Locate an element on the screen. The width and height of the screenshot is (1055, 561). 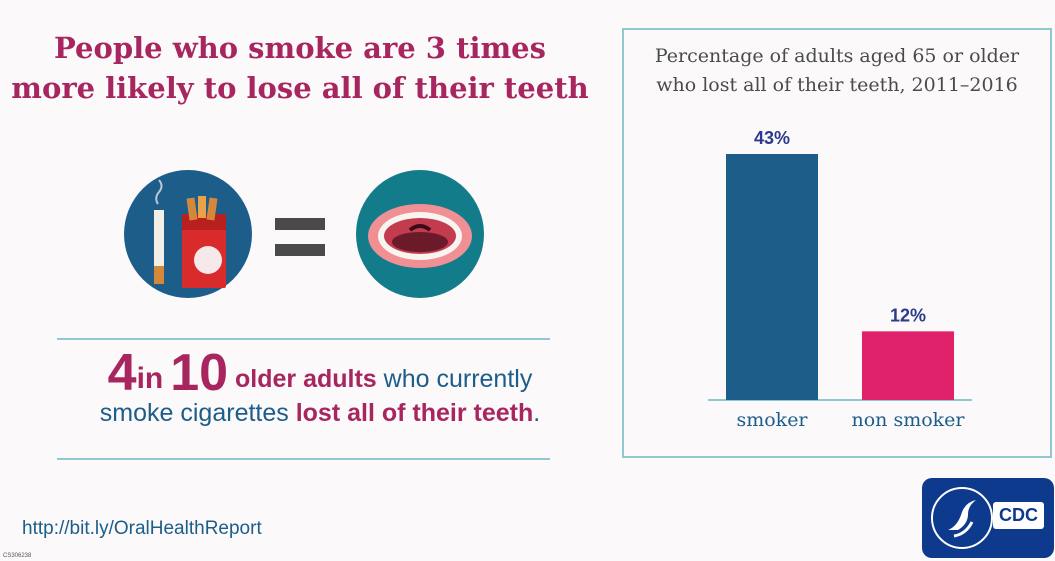
bar-smoker is located at coordinates (772, 277).